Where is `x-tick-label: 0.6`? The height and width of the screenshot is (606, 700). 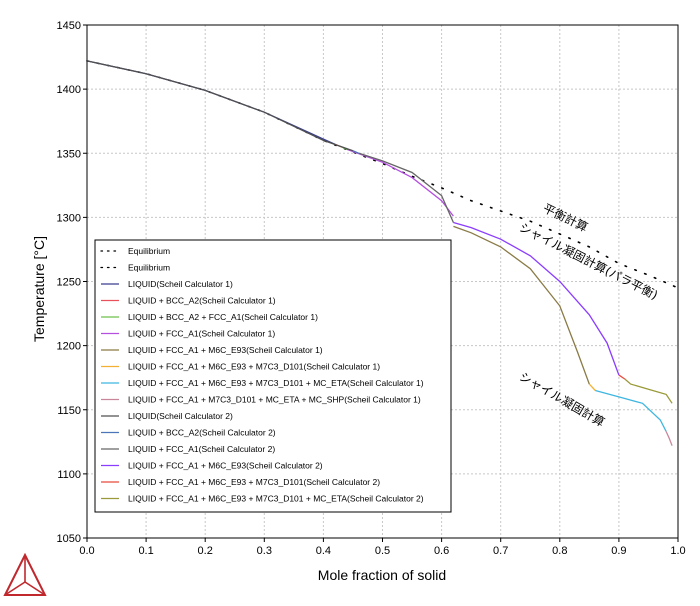 x-tick-label: 0.6 is located at coordinates (441, 551).